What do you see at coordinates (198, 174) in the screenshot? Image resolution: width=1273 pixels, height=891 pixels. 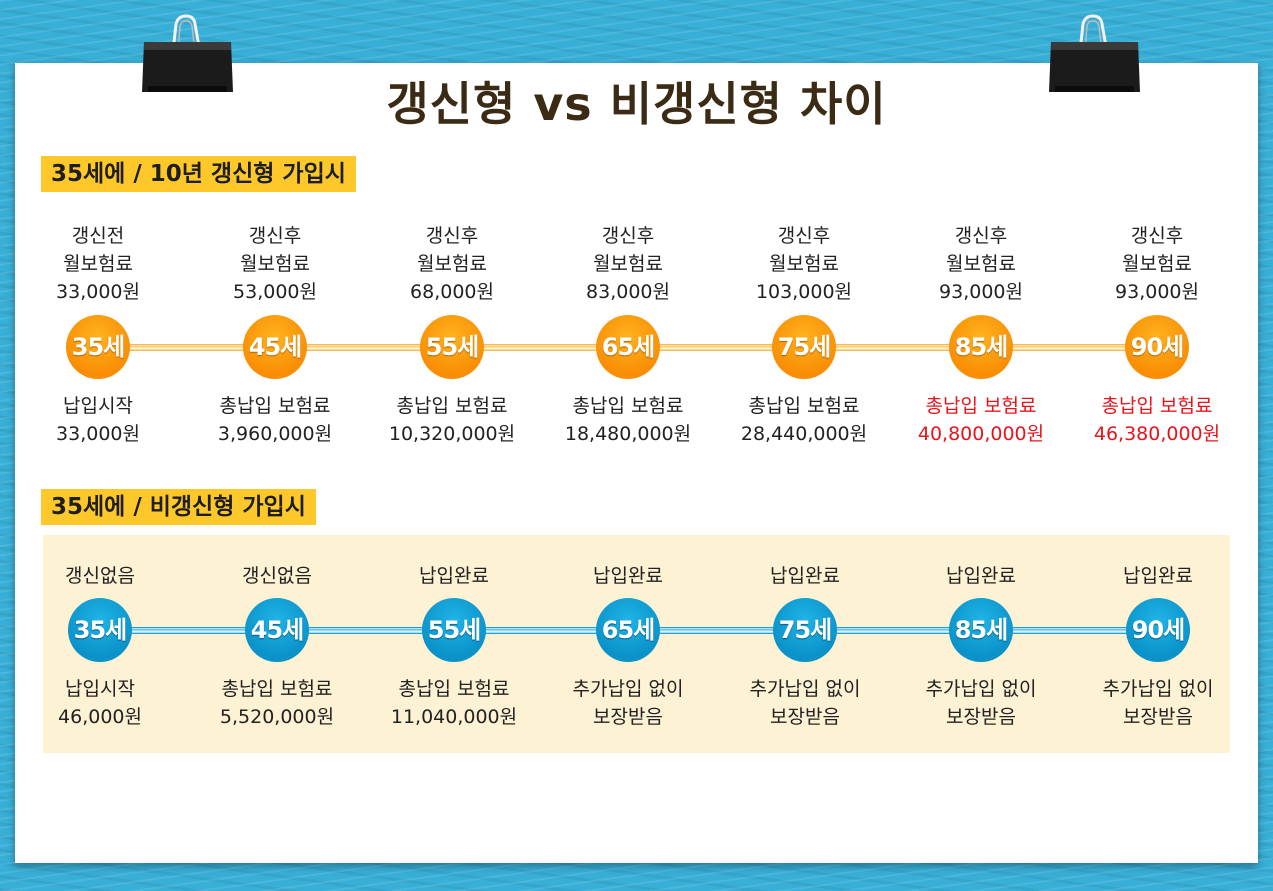 I see `renewal-section-label: 35세에 / 10년 갱신형 가입시` at bounding box center [198, 174].